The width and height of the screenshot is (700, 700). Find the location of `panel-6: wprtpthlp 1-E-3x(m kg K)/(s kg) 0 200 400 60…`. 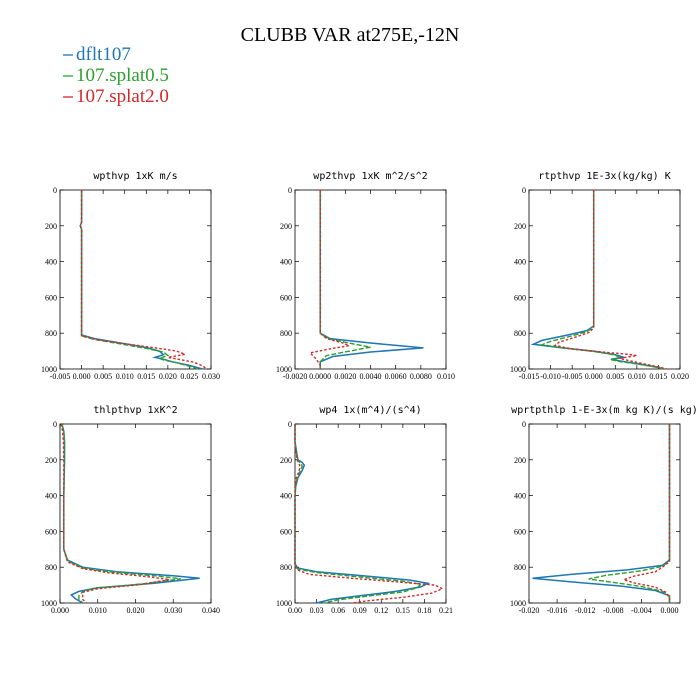

panel-6: wprtpthlp 1-E-3x(m kg K)/(s kg) 0 200 400 60… is located at coordinates (604, 510).